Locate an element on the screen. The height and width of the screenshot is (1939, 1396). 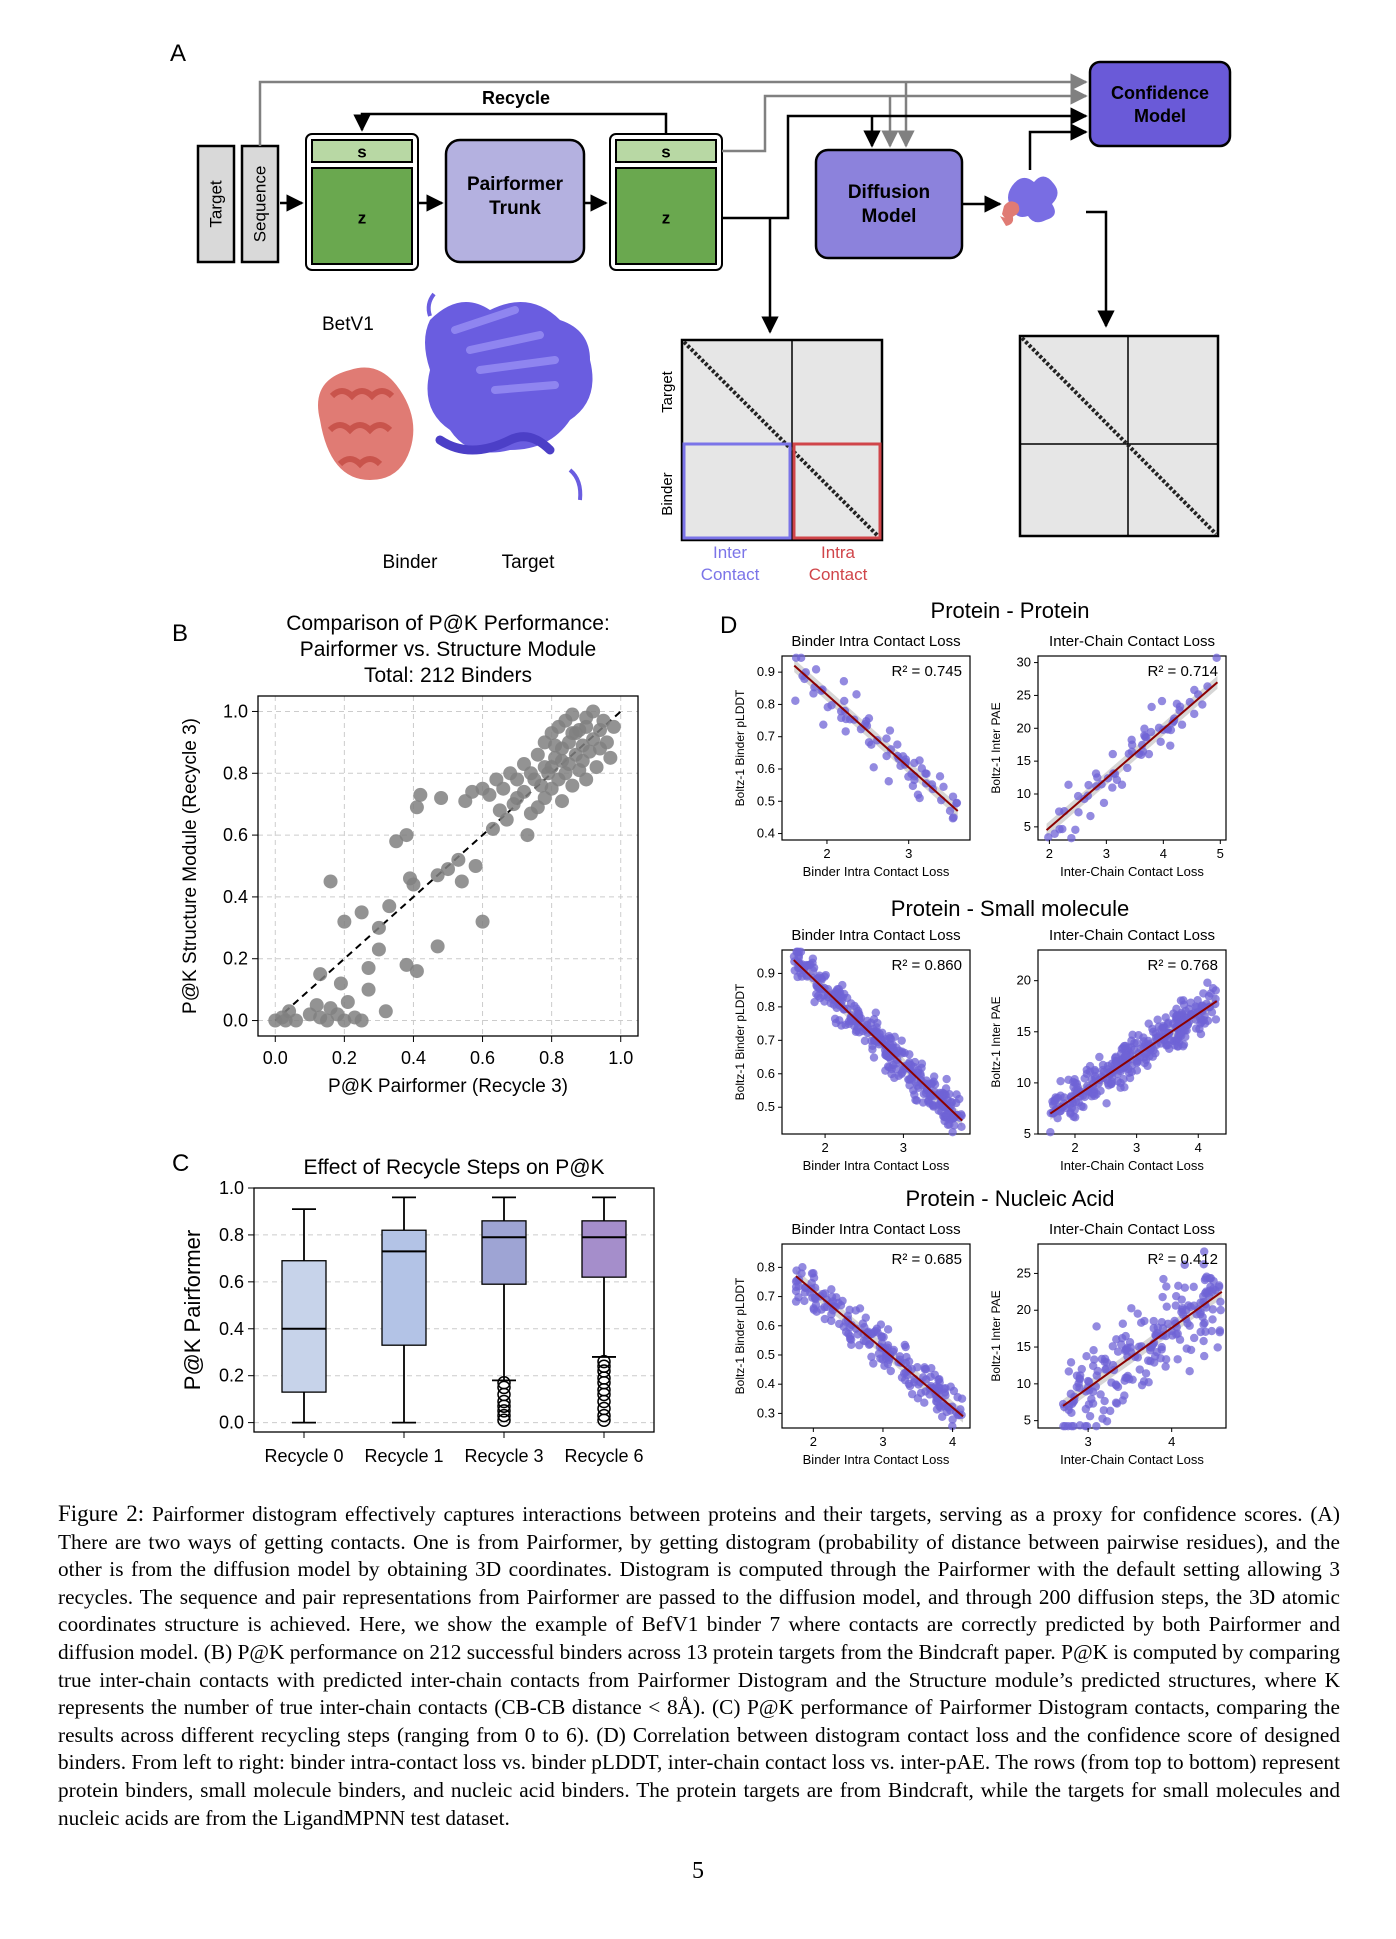
inter-contact-label-1: Inter is located at coordinates (730, 552).